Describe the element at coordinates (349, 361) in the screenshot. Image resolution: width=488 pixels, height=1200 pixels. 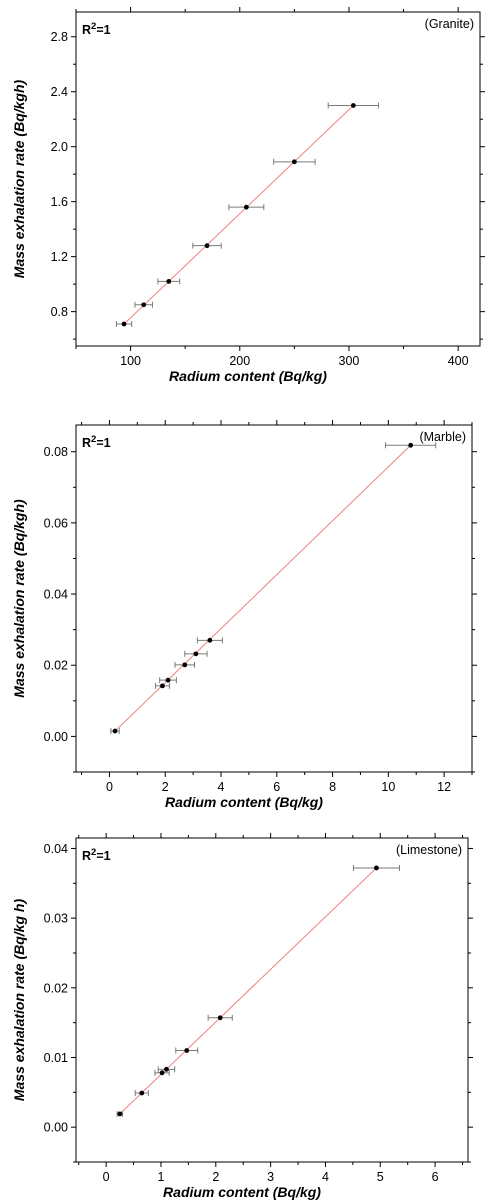
I see `x-tick-label: 300` at that location.